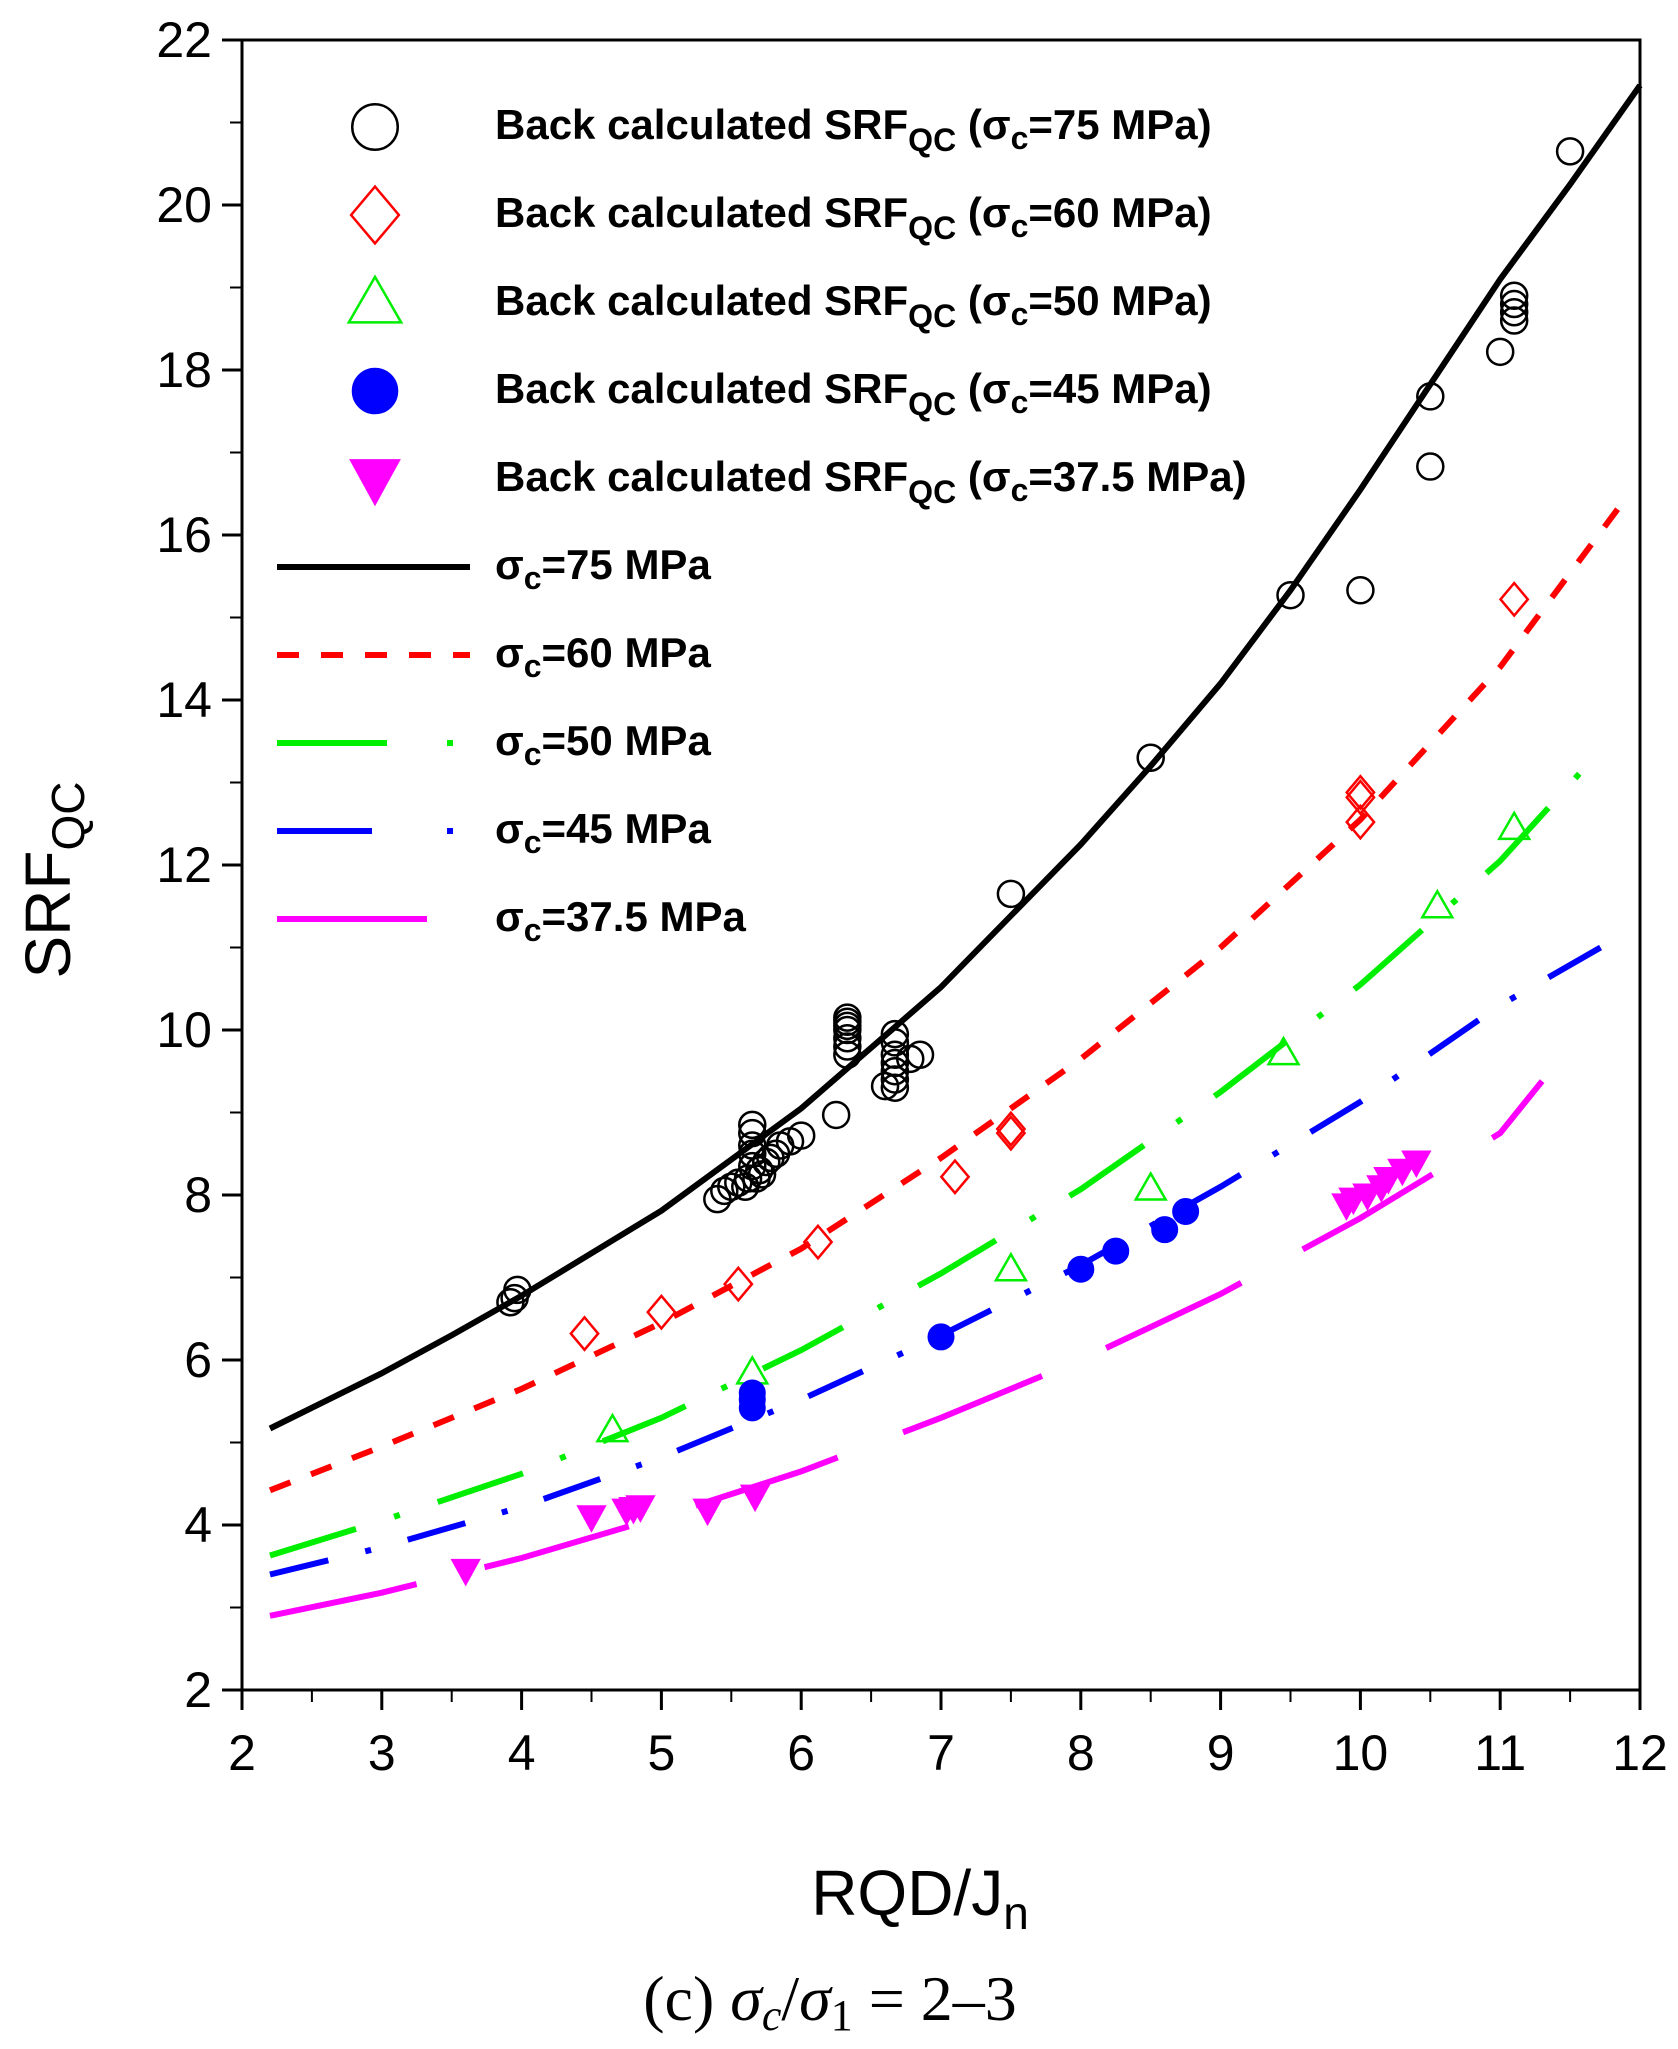 This screenshot has height=2049, width=1678. I want to click on y-tick-label: 10, so click(184, 1030).